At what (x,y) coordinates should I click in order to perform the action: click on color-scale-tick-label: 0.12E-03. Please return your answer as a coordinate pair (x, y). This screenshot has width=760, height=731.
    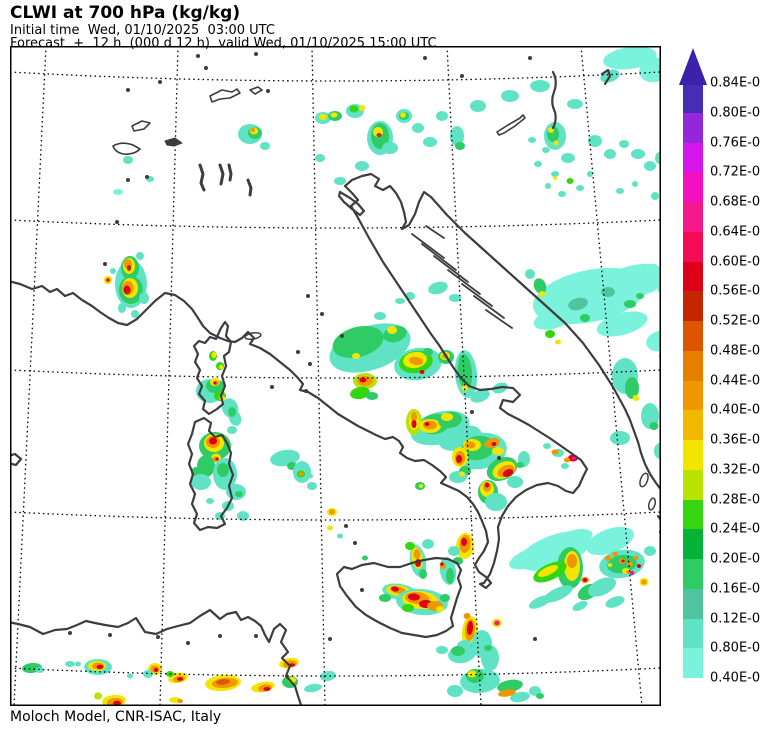
    Looking at the image, I should click on (735, 618).